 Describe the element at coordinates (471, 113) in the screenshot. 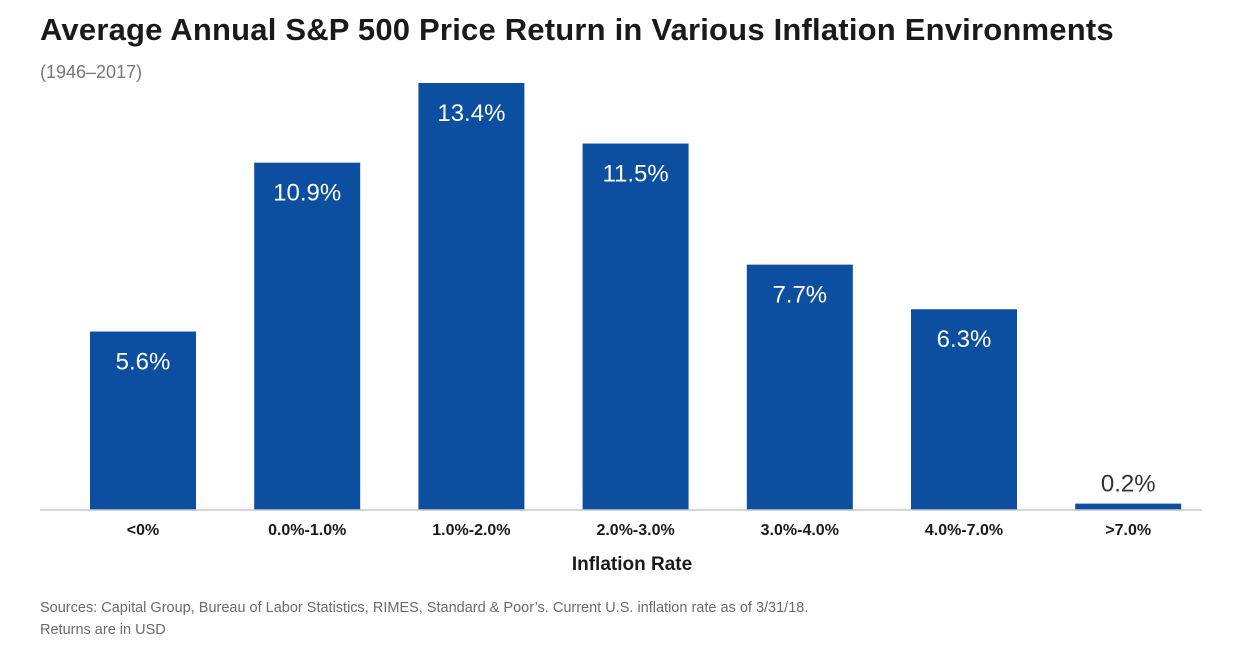

I see `data-label: 13.4%` at that location.